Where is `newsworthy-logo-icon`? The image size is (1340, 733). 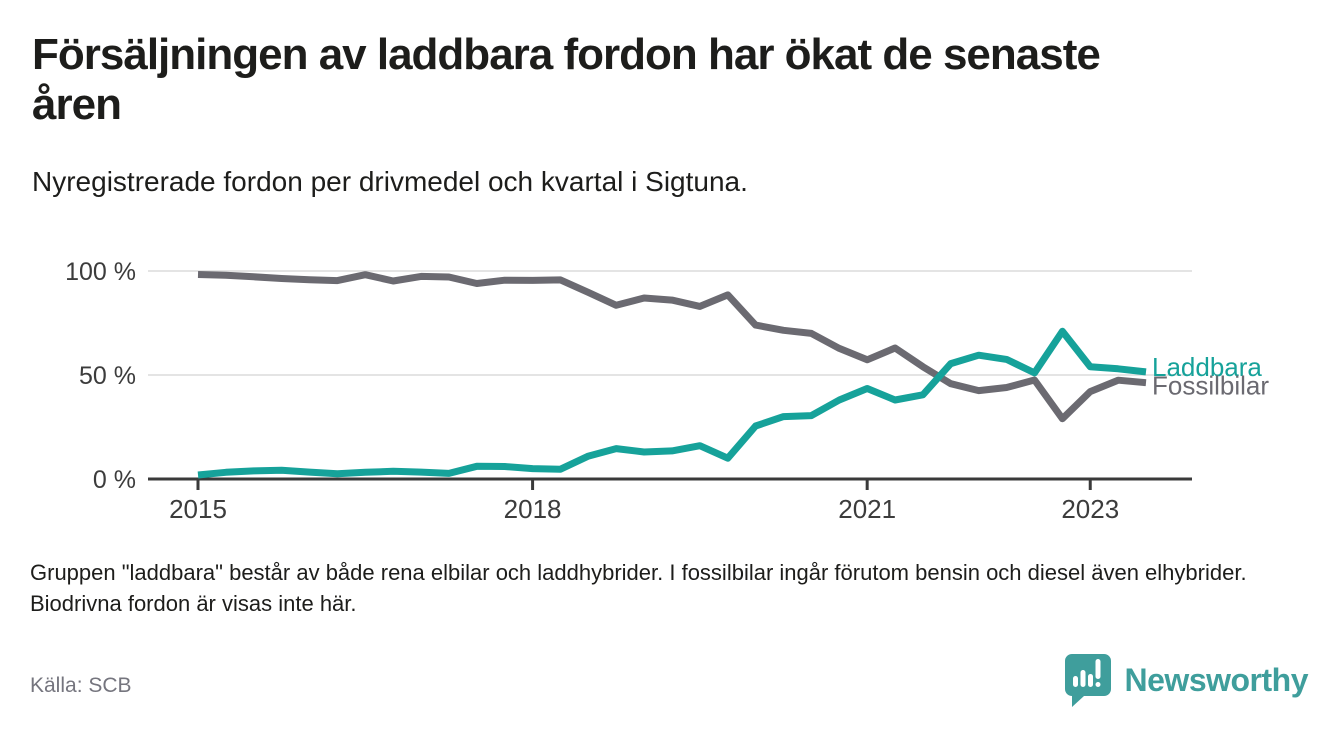
newsworthy-logo-icon is located at coordinates (1087, 680).